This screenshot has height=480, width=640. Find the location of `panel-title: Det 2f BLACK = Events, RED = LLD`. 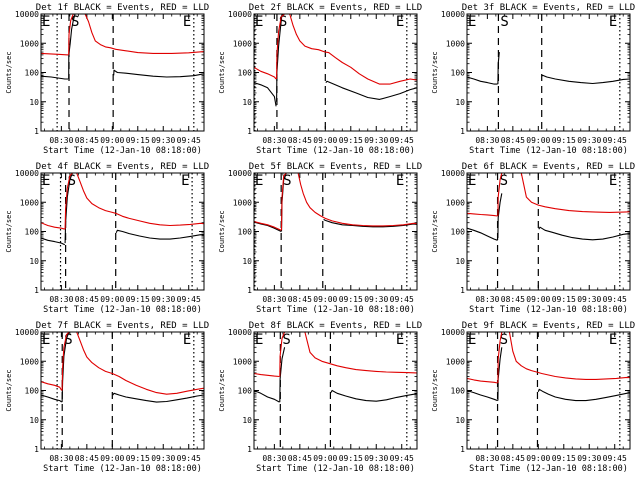

panel-title: Det 2f BLACK = Events, RED = LLD is located at coordinates (335, 8).